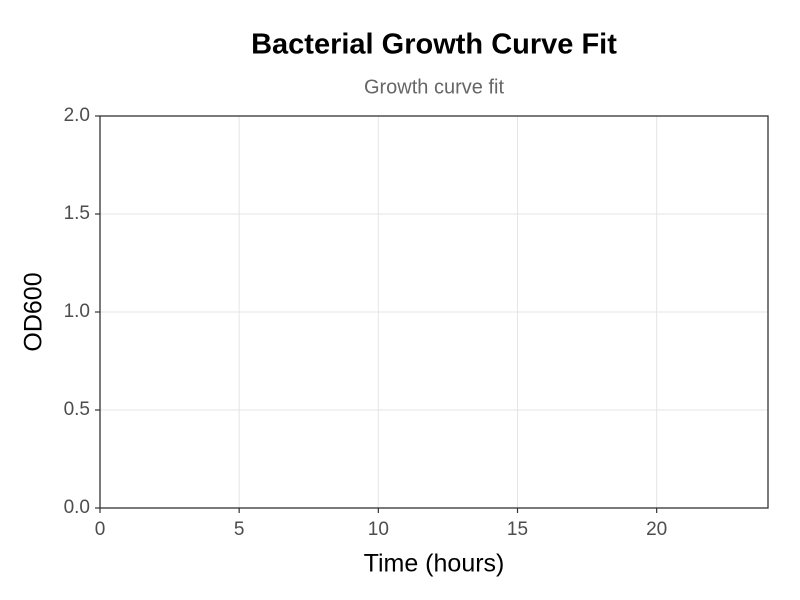 Image resolution: width=800 pixels, height=600 pixels. I want to click on chart-subtitle: Growth curve fit, so click(434, 87).